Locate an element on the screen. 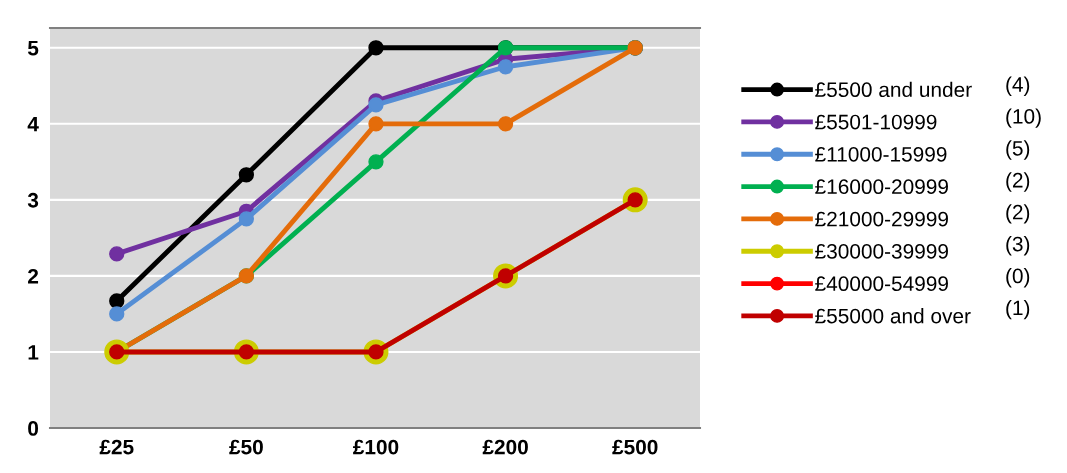  text: (0) is located at coordinates (1018, 278).